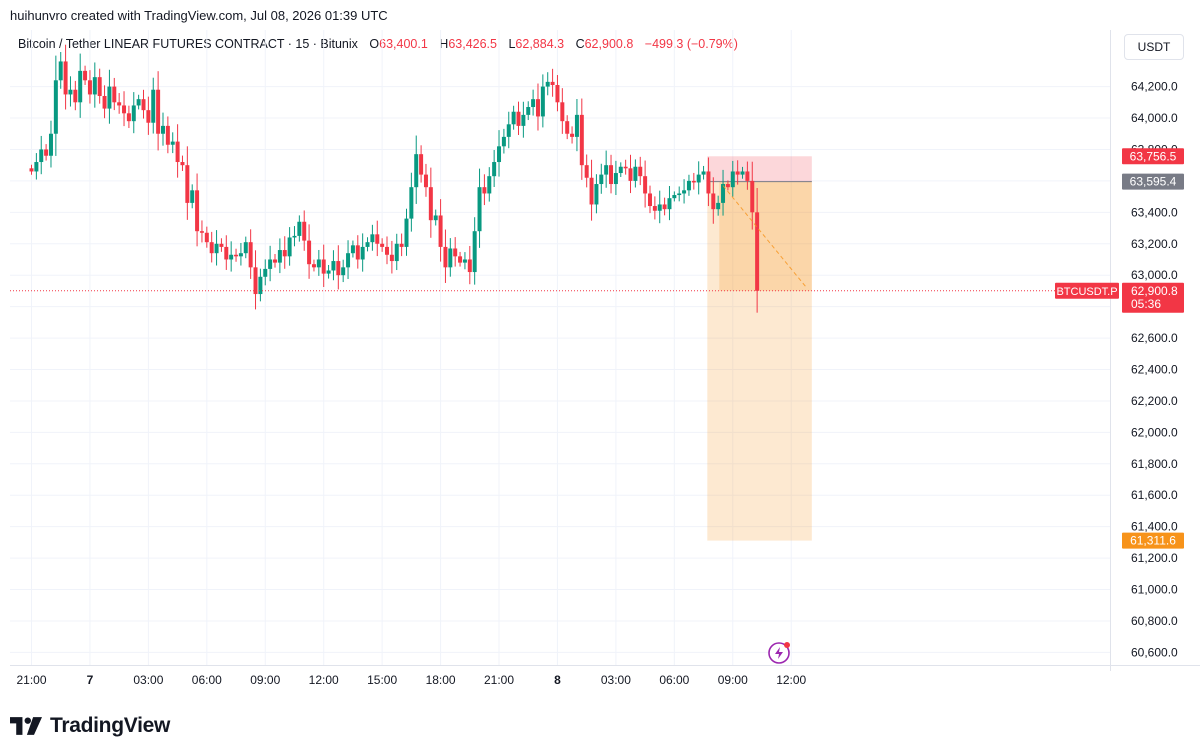 The width and height of the screenshot is (1200, 756). What do you see at coordinates (1154, 291) in the screenshot?
I see `last-price-value: 62,900.8` at bounding box center [1154, 291].